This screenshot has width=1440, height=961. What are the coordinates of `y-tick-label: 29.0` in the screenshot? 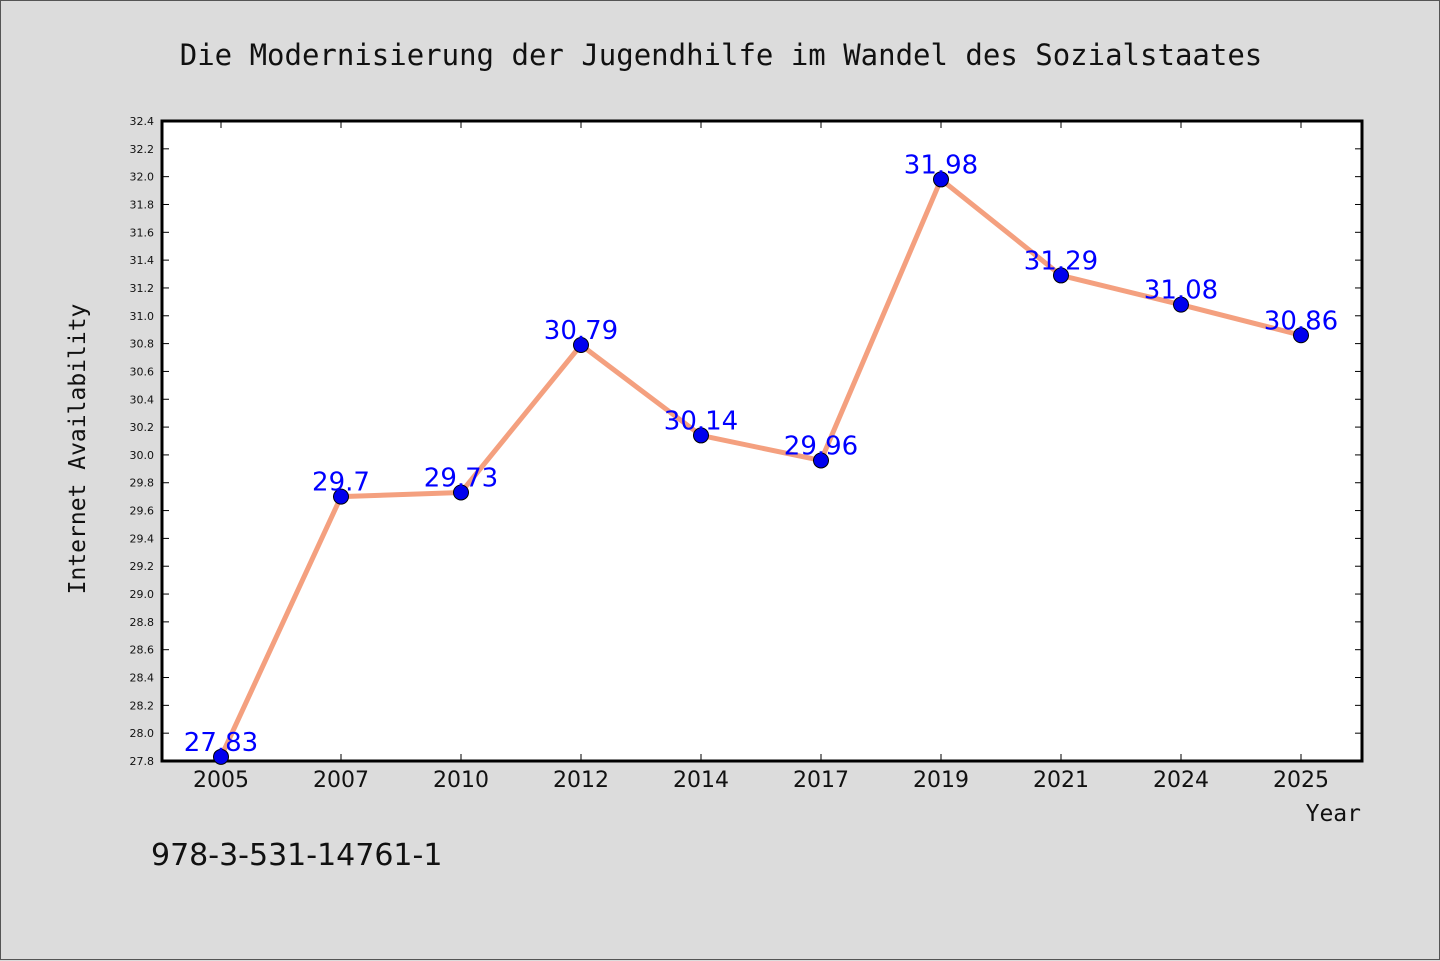 It's located at (142, 594).